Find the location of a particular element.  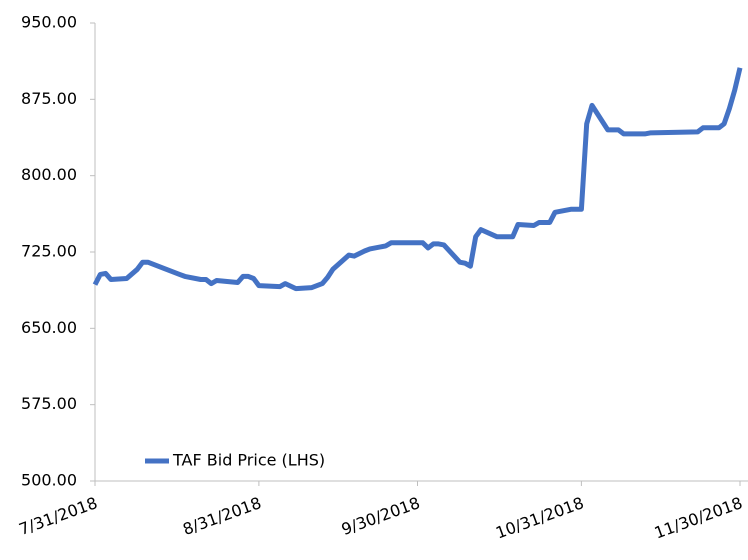

x-tick-label: 11/30/2018 is located at coordinates (698, 517).